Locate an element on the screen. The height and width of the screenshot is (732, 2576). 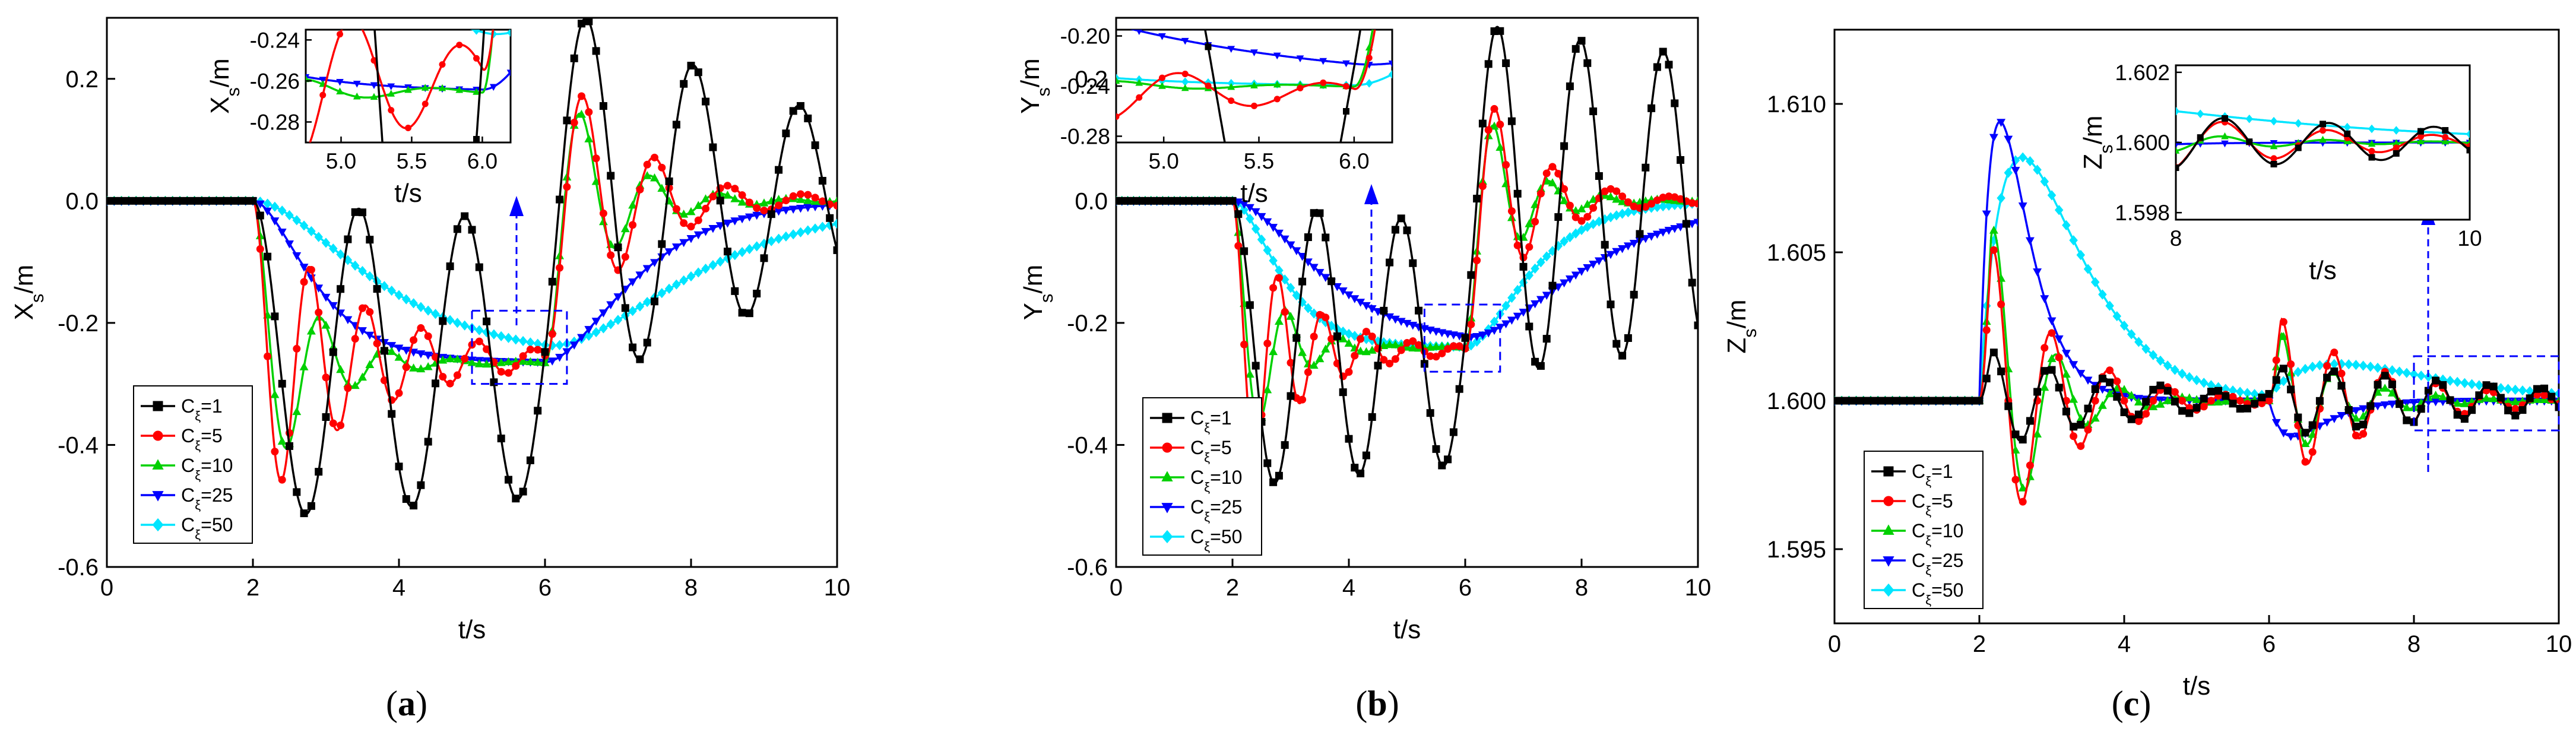
x-tick-label: 8 is located at coordinates (1582, 588).